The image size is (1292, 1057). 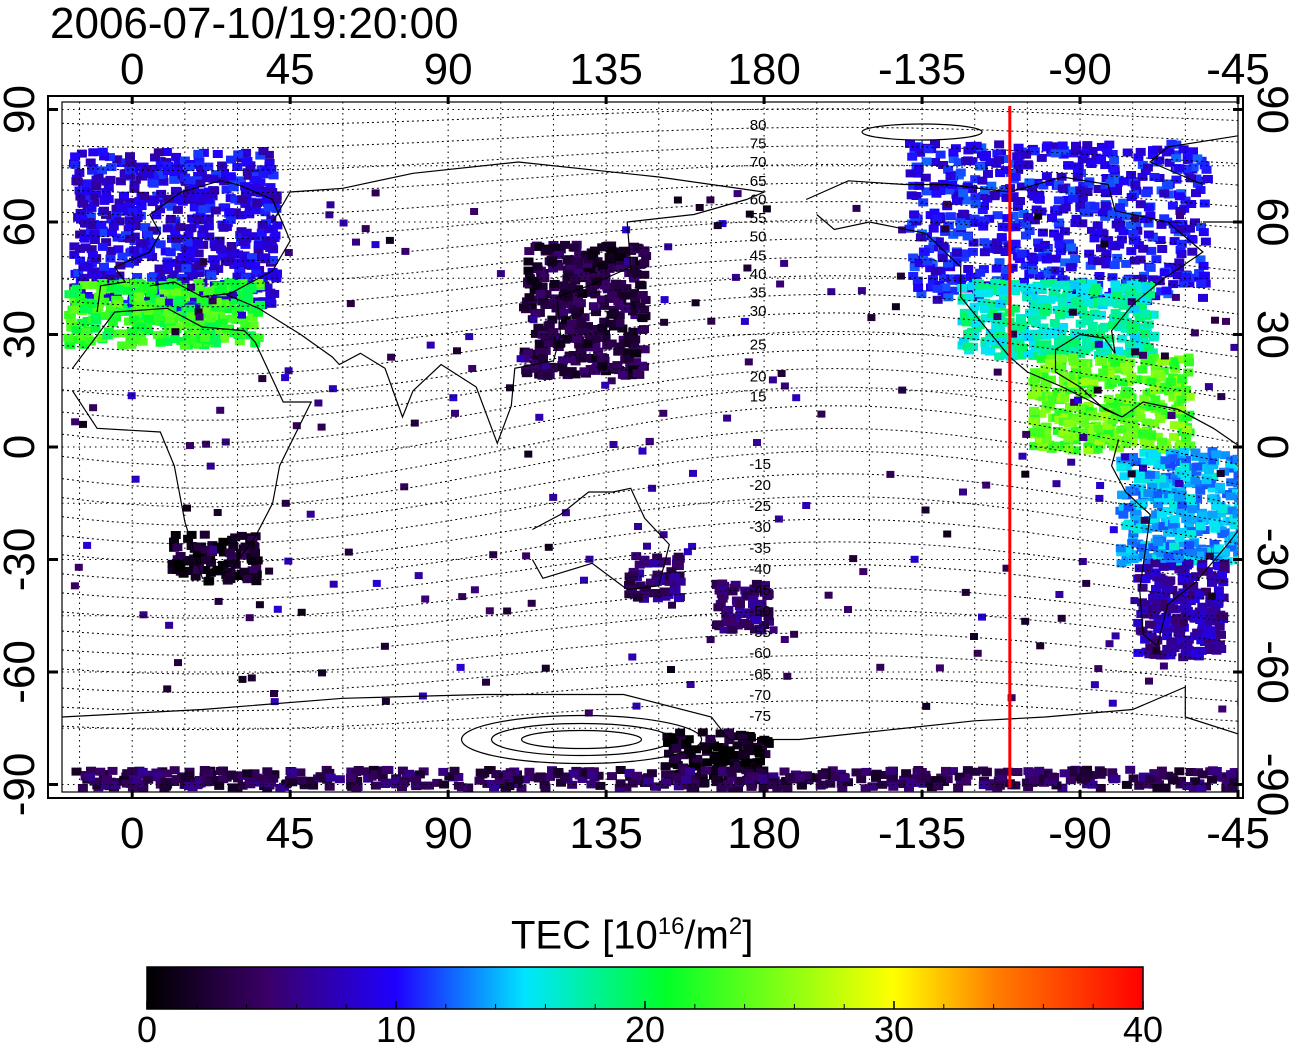 What do you see at coordinates (1270, 222) in the screenshot?
I see `right-lat-tick-label: 60` at bounding box center [1270, 222].